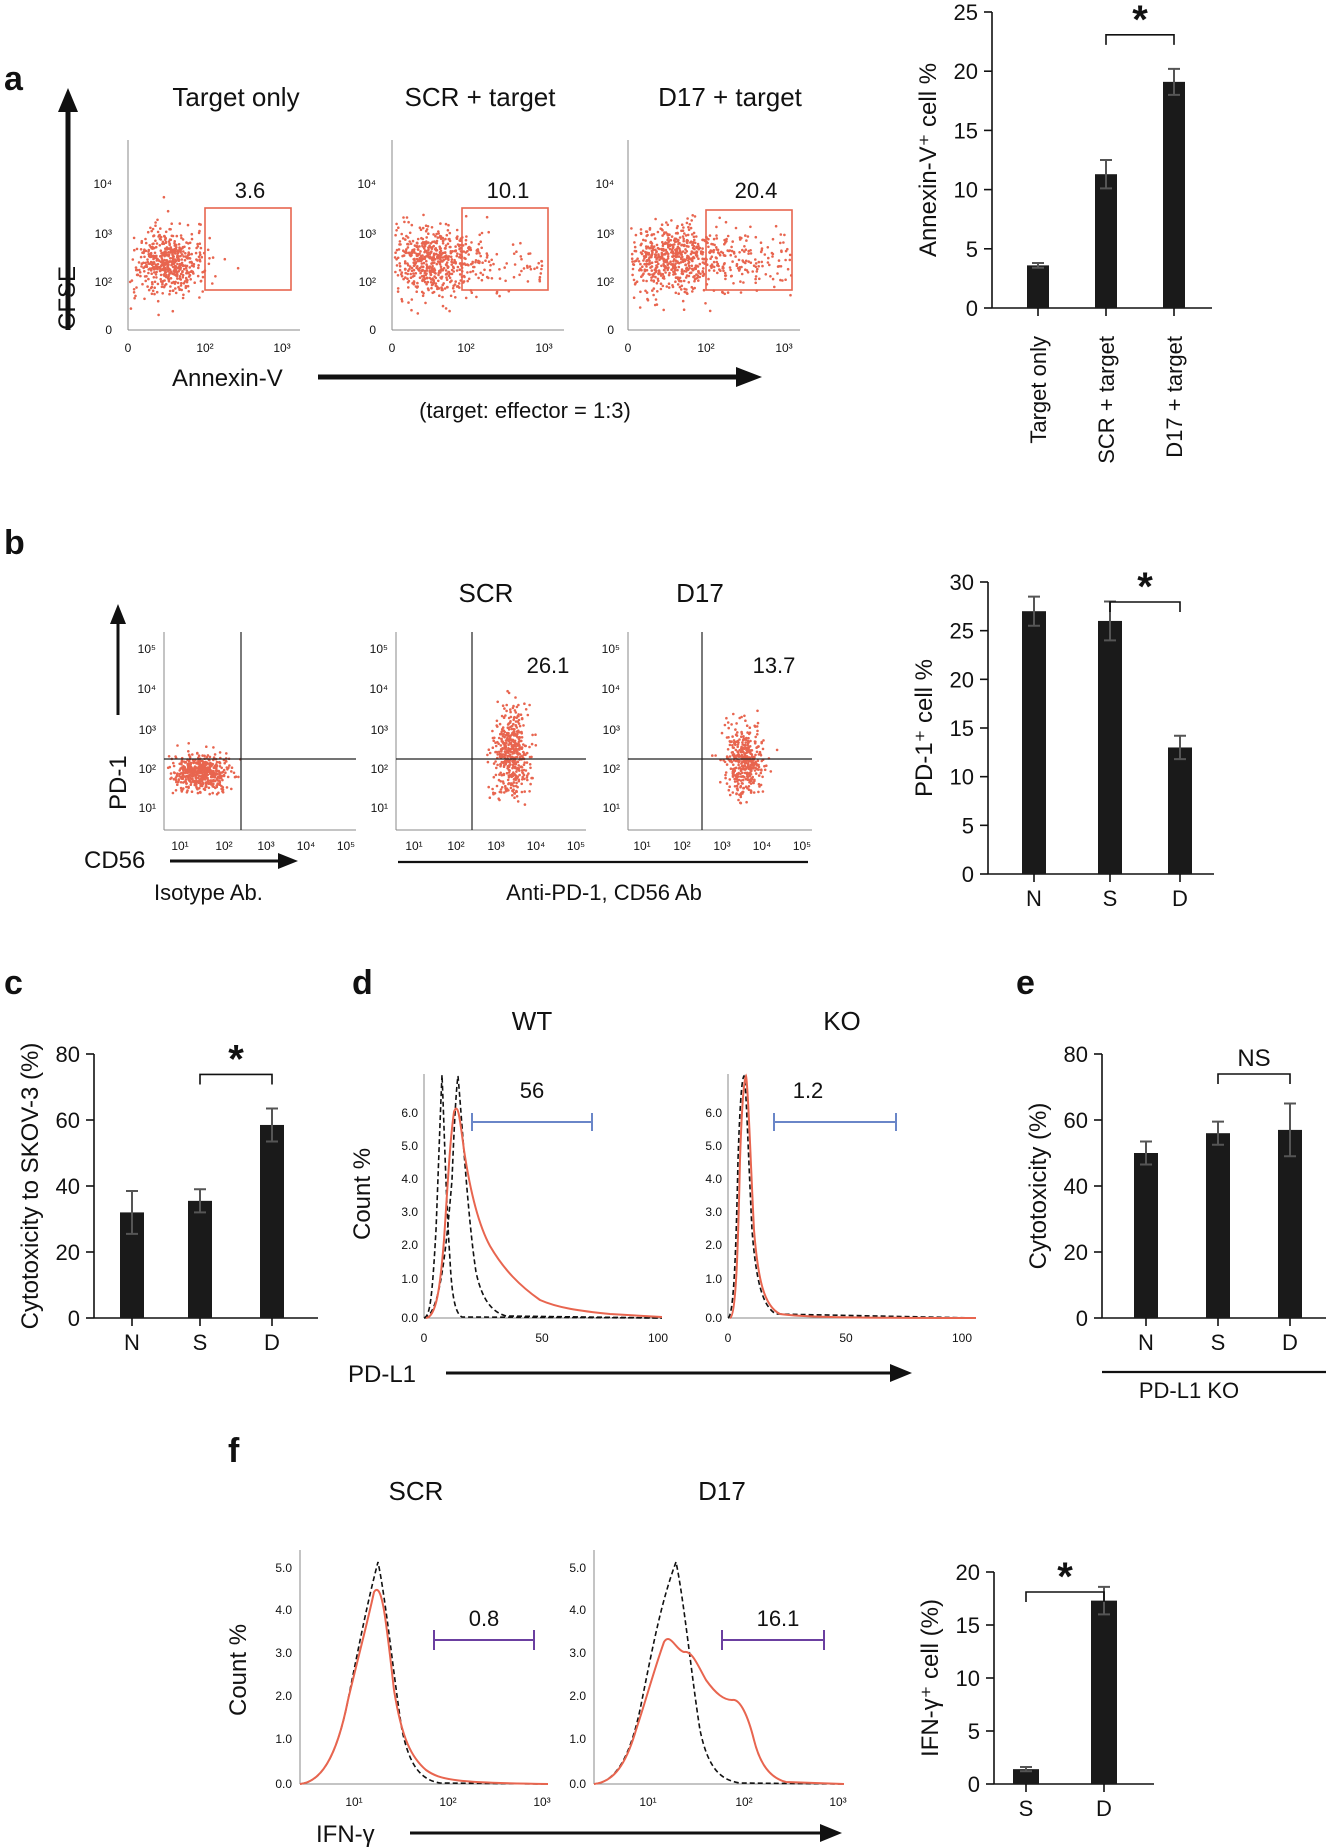 This screenshot has width=1326, height=1847. I want to click on e_bar-category-label: S, so click(1218, 1342).